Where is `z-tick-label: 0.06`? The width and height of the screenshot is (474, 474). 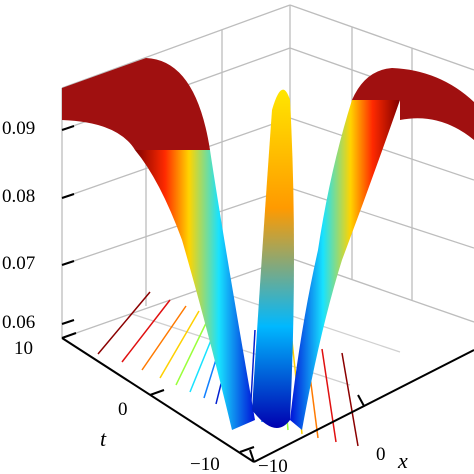 z-tick-label: 0.06 is located at coordinates (18, 322).